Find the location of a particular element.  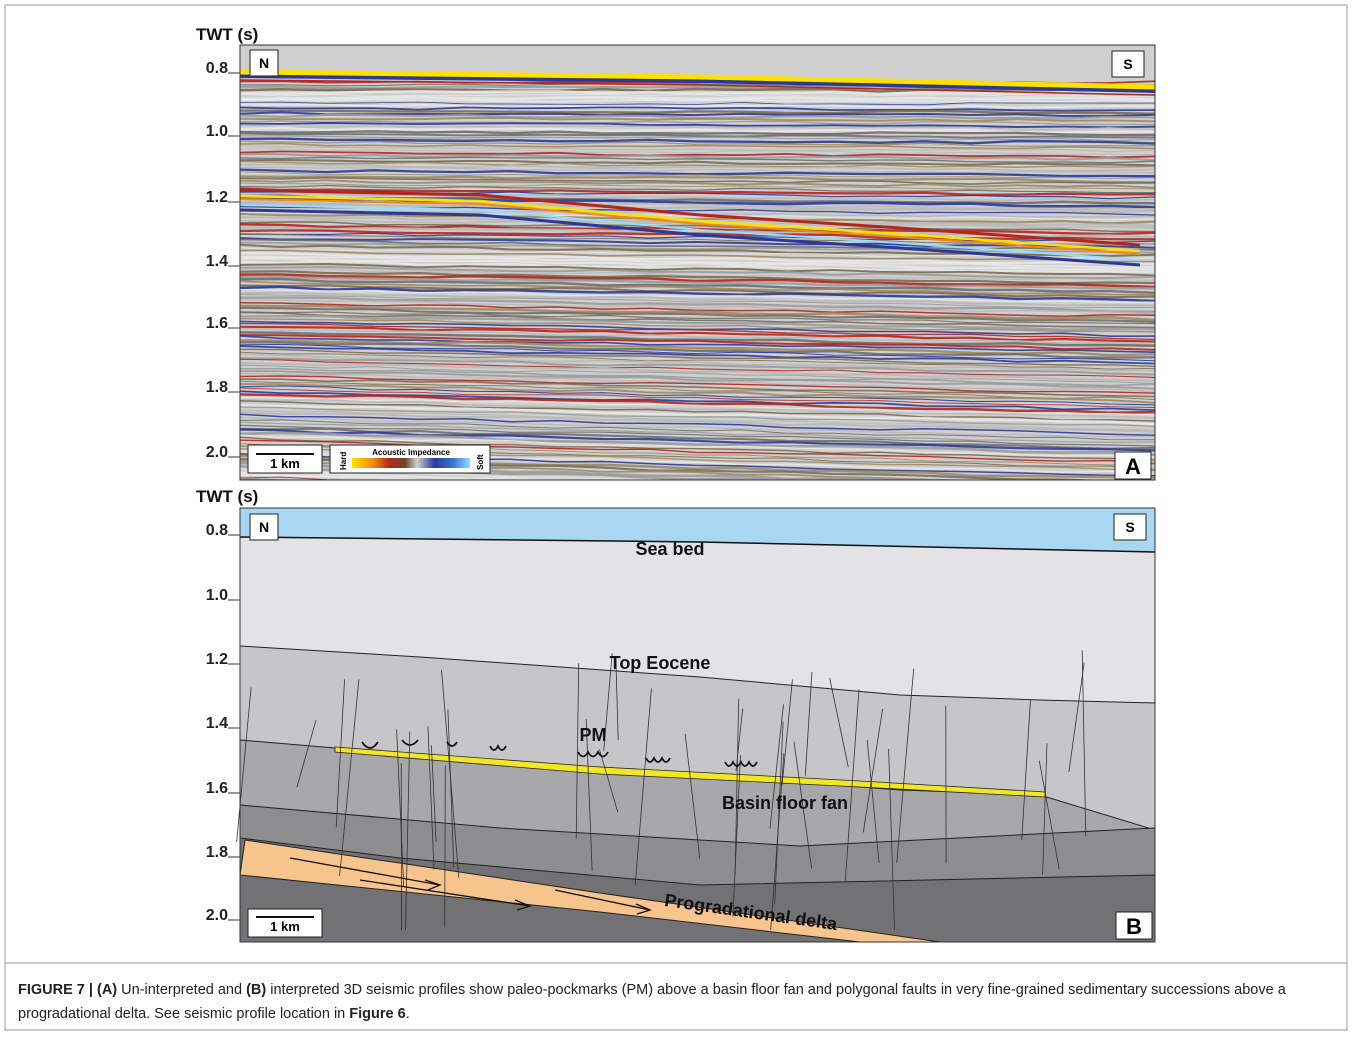

pockmarks is located at coordinates (559, 753).